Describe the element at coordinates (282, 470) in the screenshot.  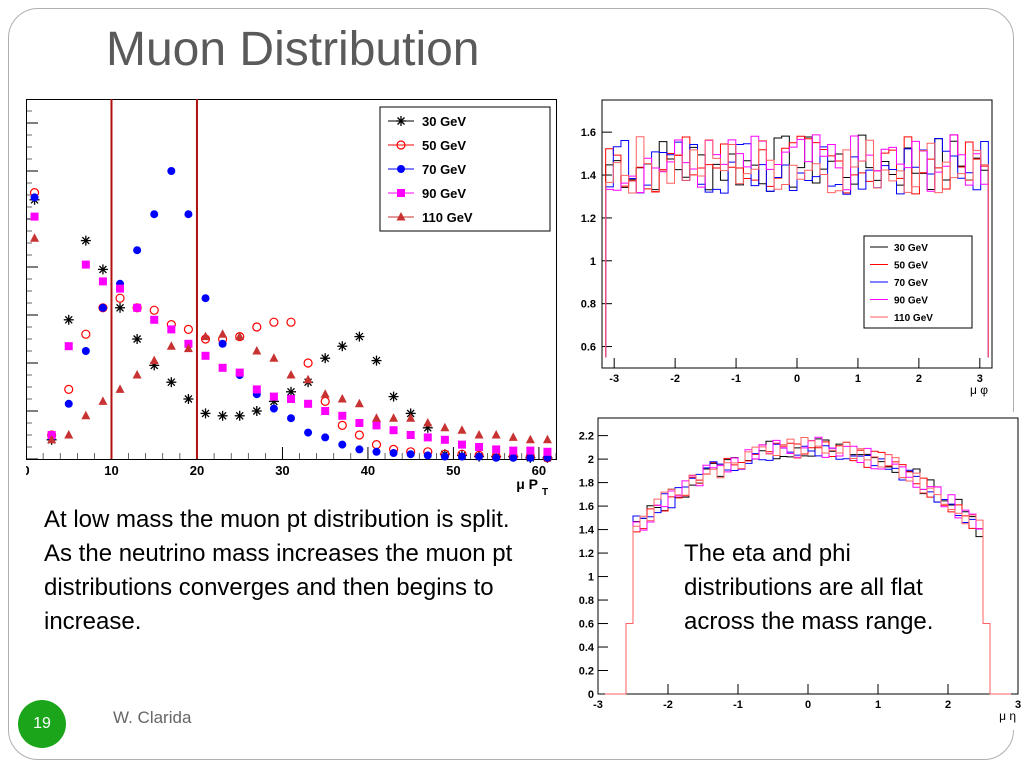
I see `pt-xtick-label: 30` at that location.